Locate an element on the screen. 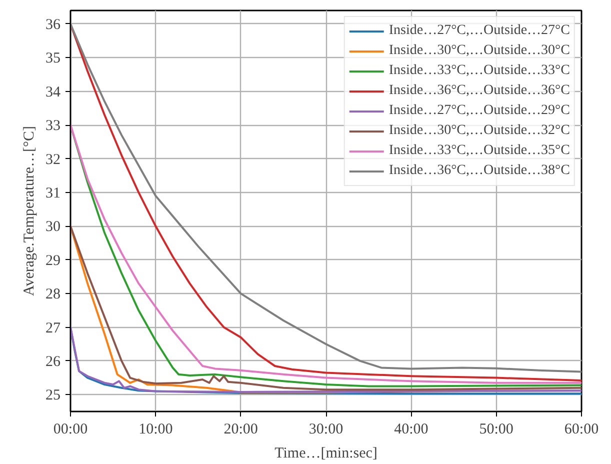  y-tick-label: 35 is located at coordinates (53, 58).